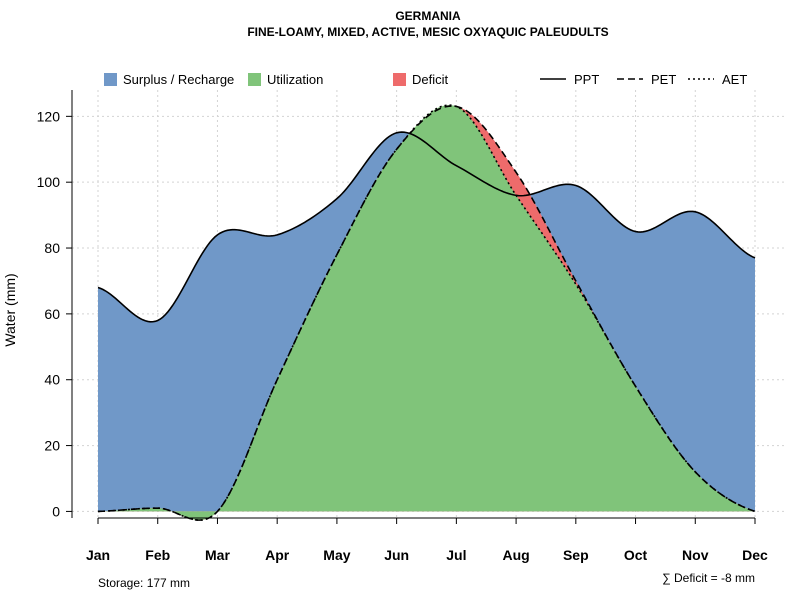 The height and width of the screenshot is (600, 800). Describe the element at coordinates (576, 555) in the screenshot. I see `x-tick-label-sep: Sep` at that location.